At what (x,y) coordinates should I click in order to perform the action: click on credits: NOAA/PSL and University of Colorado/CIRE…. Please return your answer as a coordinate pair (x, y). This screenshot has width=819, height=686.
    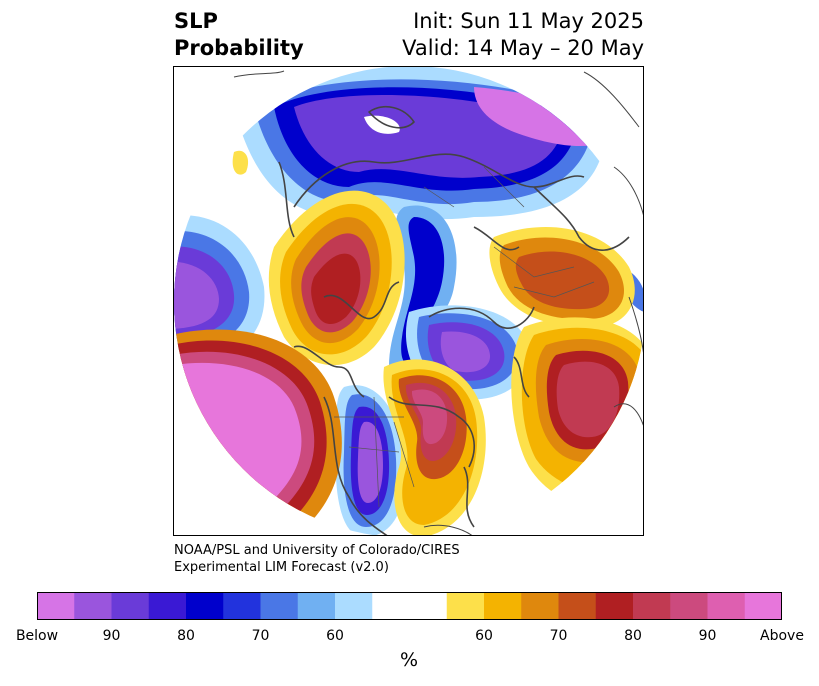
    Looking at the image, I should click on (317, 559).